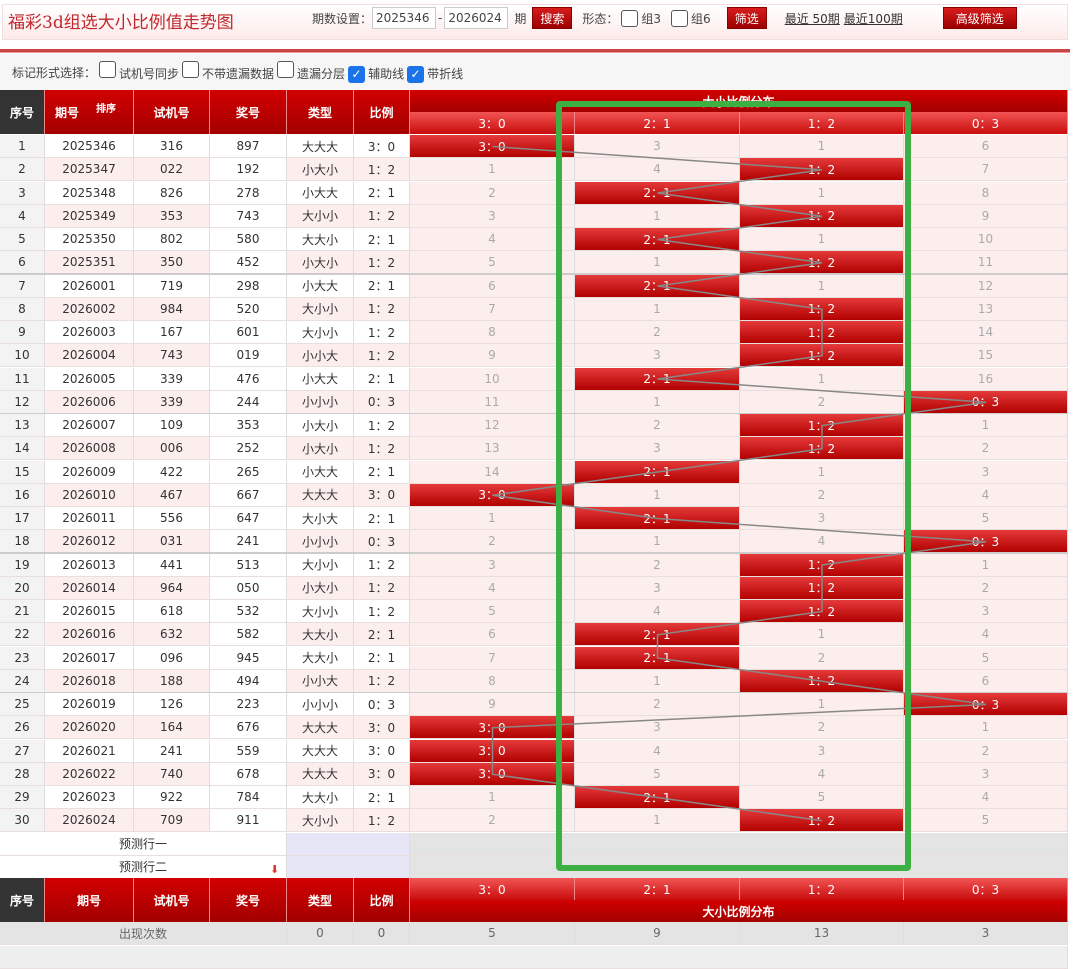  Describe the element at coordinates (739, 867) in the screenshot. I see `predict-row-2-dist` at that location.